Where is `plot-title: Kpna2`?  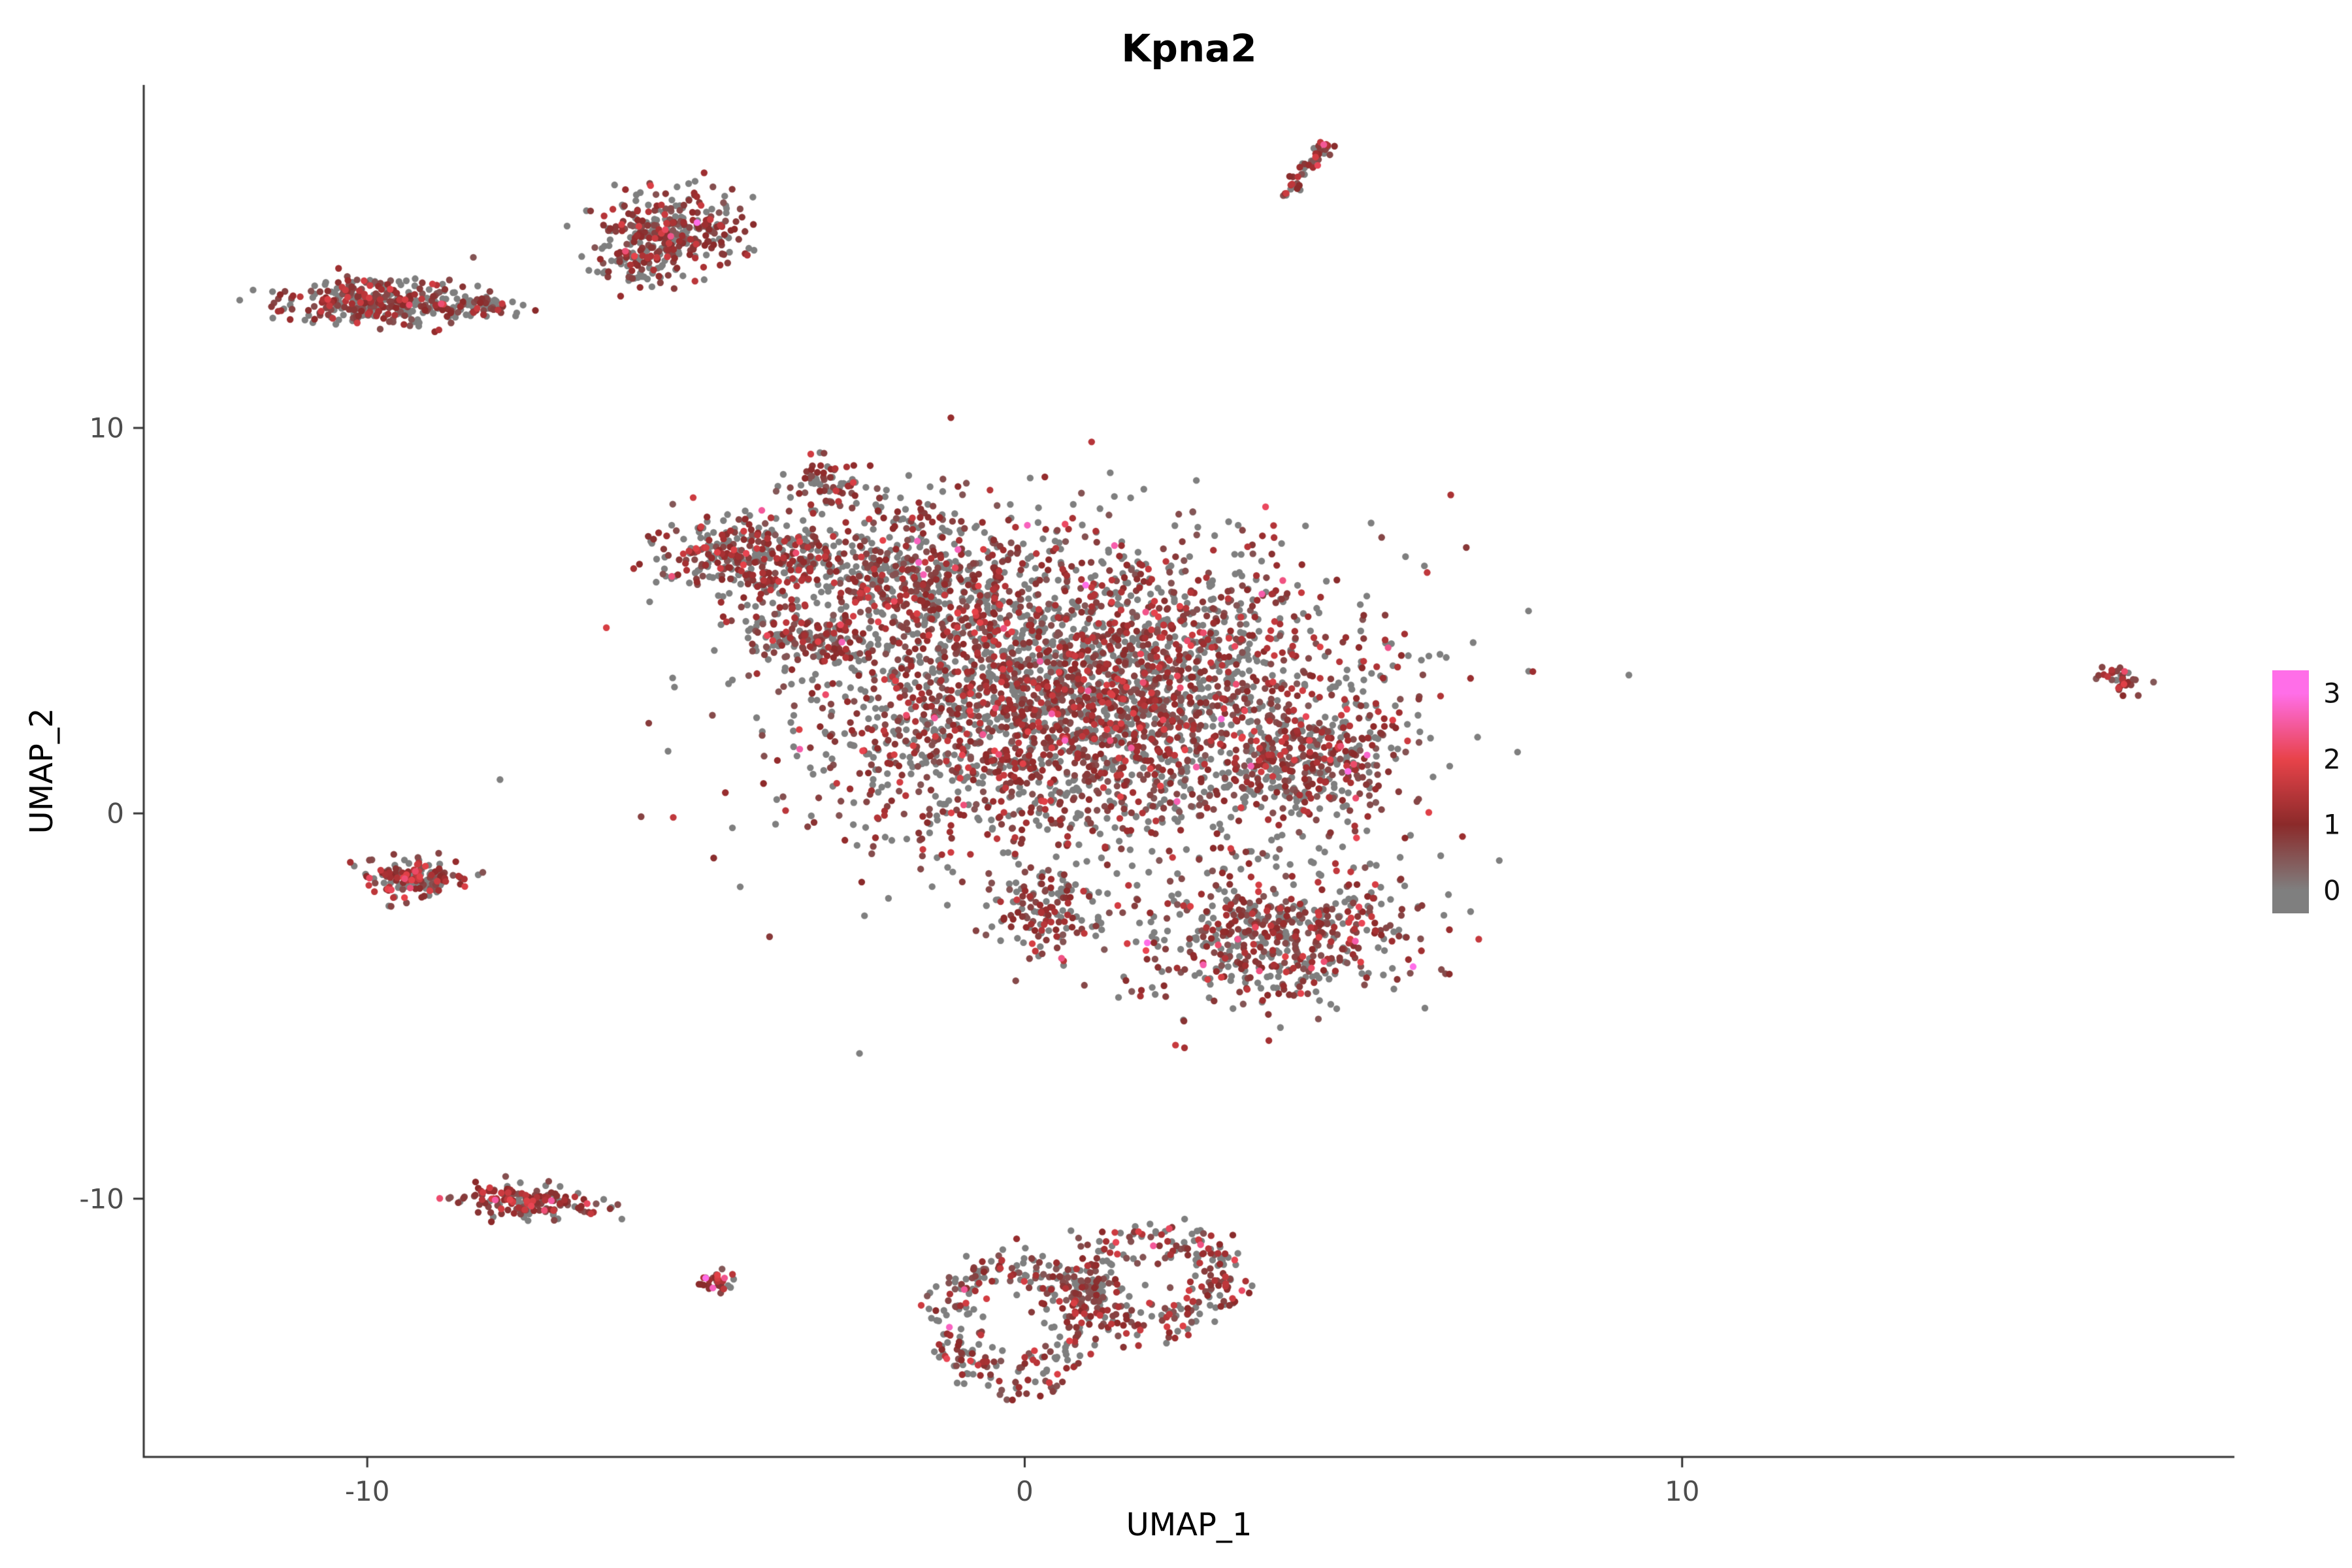
plot-title: Kpna2 is located at coordinates (1189, 48).